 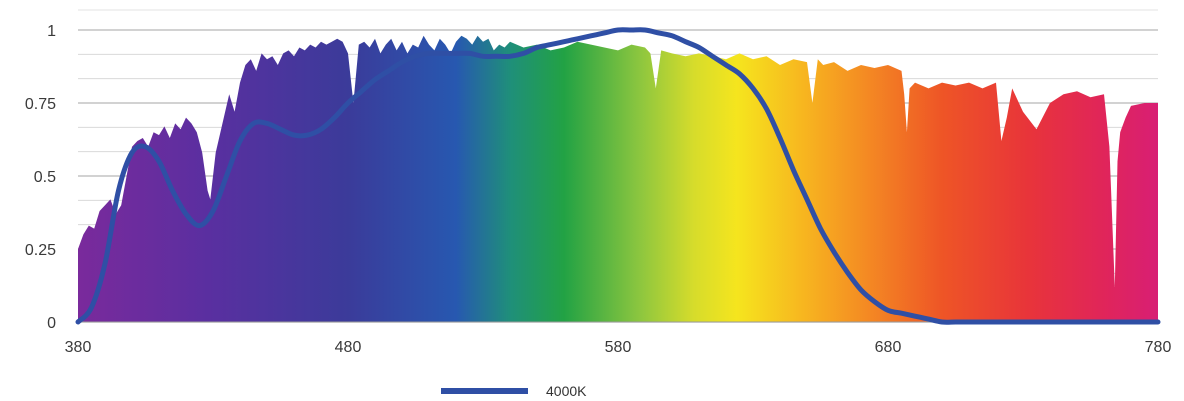 I want to click on y-tick-label: 0.5, so click(x=45, y=177).